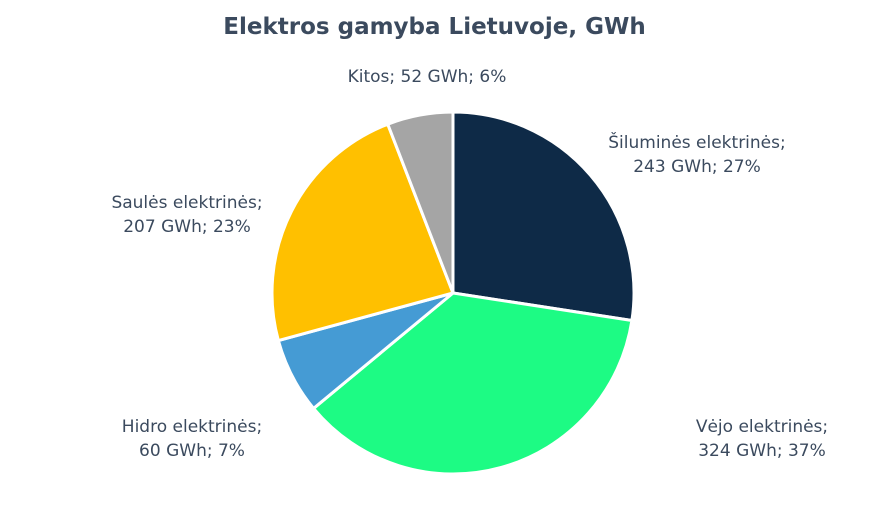  I want to click on data-label-3-name: Hidro elektrinės;, so click(192, 427).